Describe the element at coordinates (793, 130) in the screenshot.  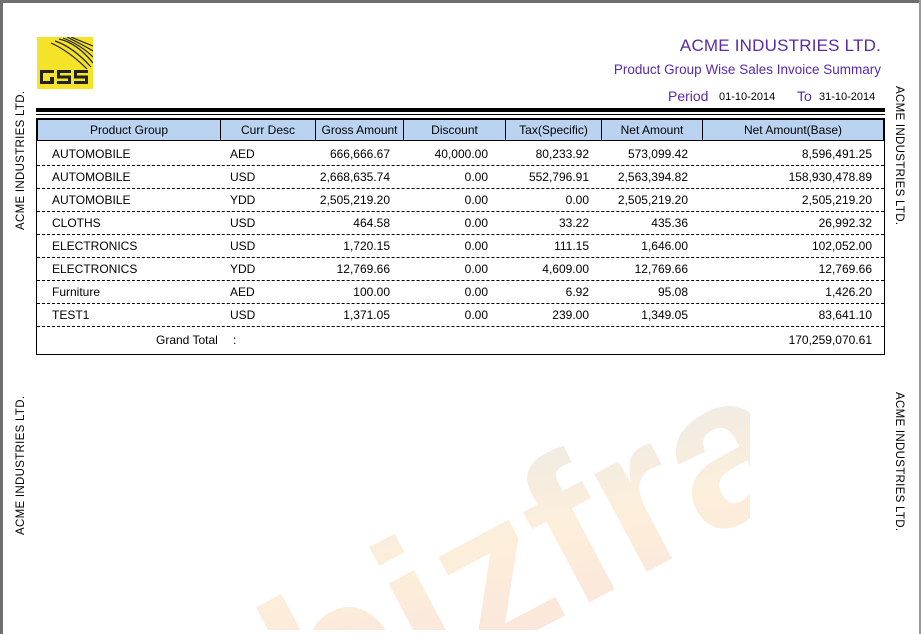
I see `col-header-net-amount-base: Net Amount(Base)` at that location.